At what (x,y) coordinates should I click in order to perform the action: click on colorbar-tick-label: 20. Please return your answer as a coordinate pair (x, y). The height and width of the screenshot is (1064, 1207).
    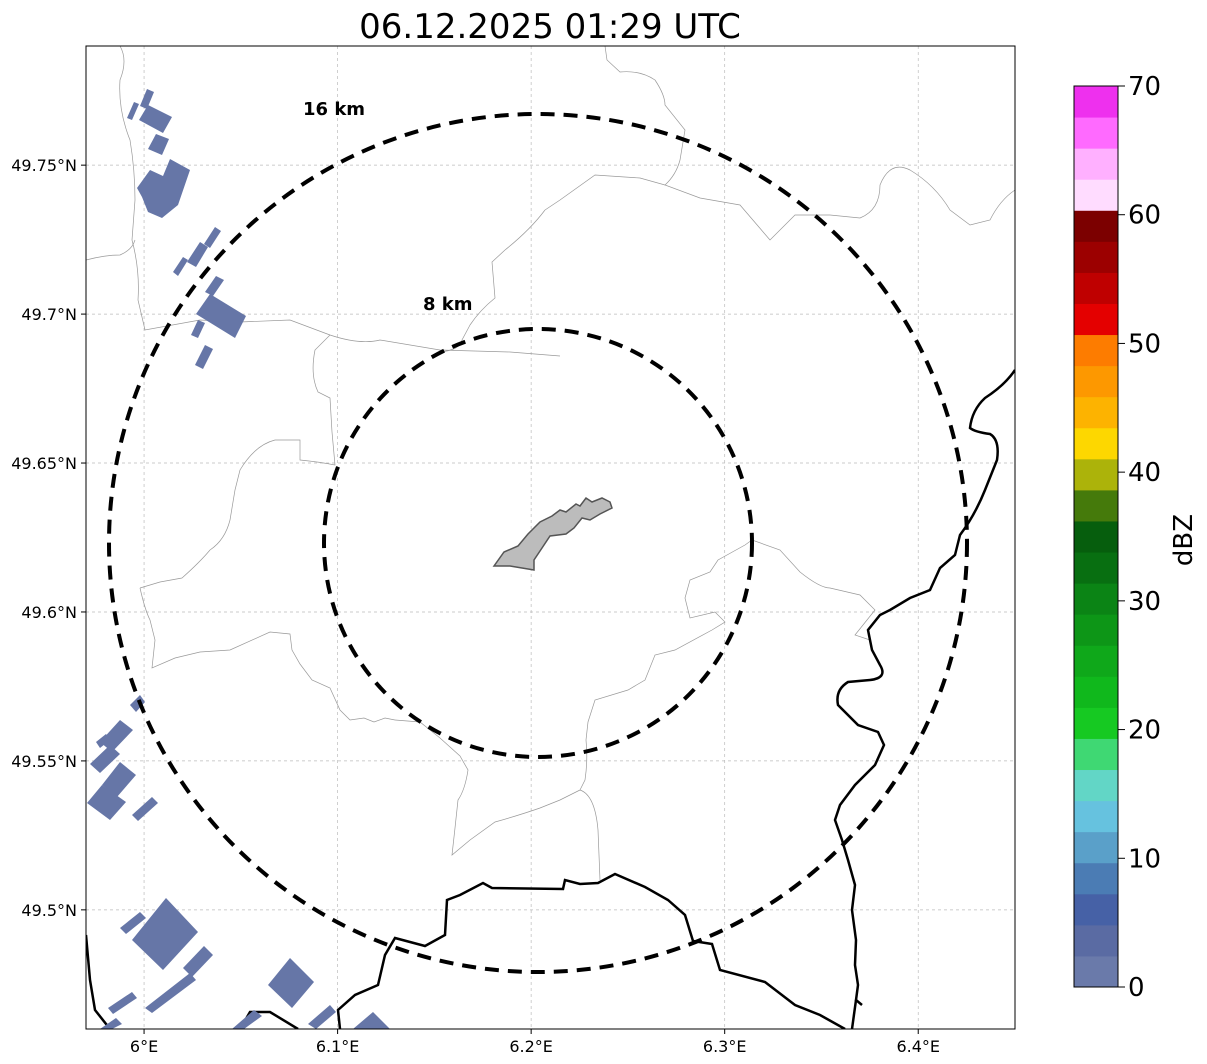
    Looking at the image, I should click on (1144, 731).